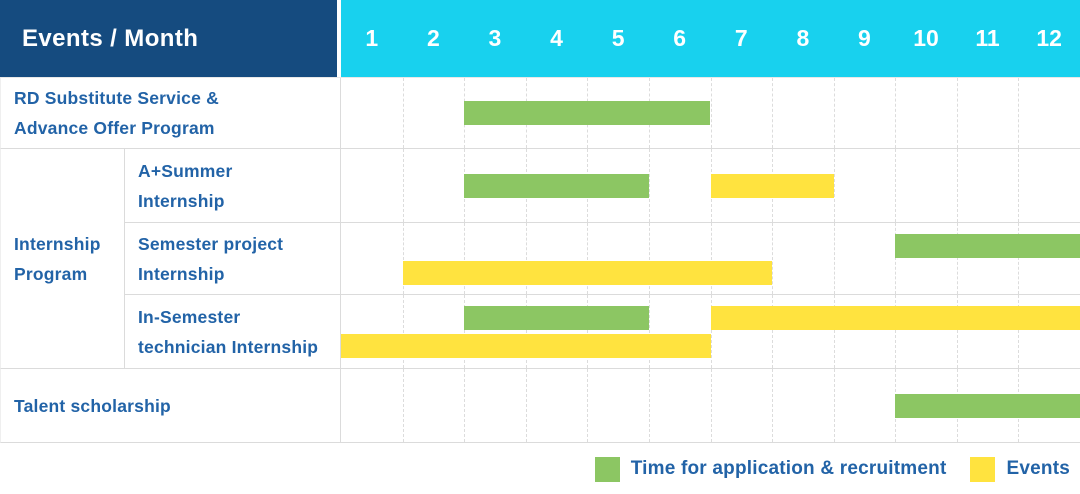  I want to click on label-line: Talent scholarship, so click(92, 405).